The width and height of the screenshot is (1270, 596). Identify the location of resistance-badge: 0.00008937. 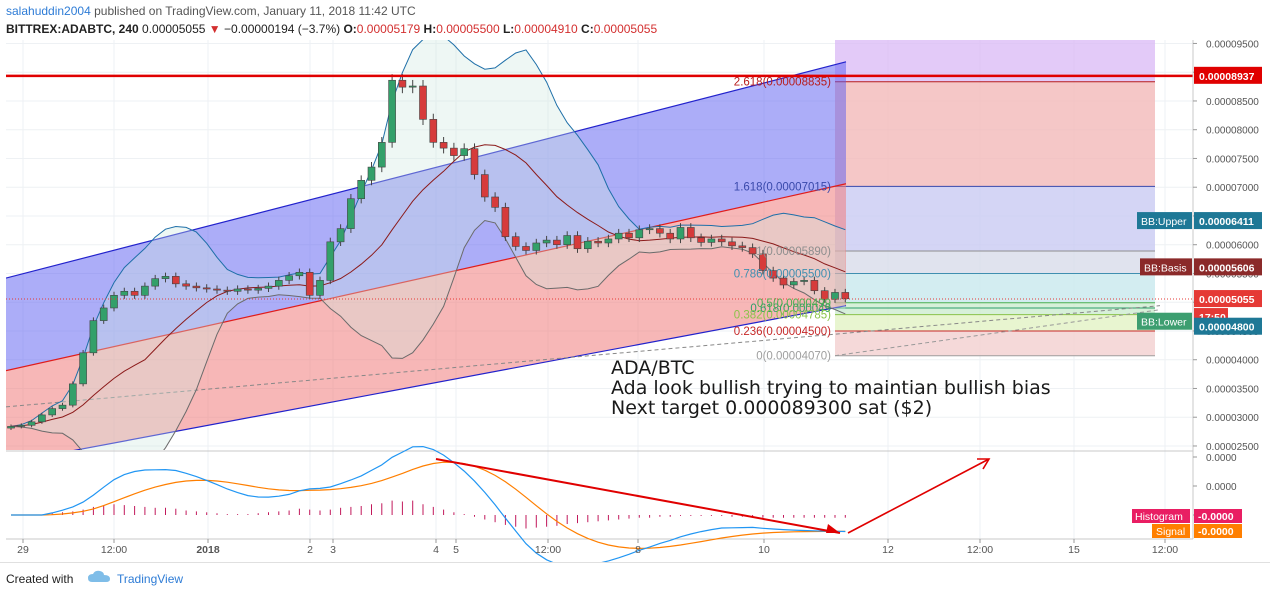
(1228, 75).